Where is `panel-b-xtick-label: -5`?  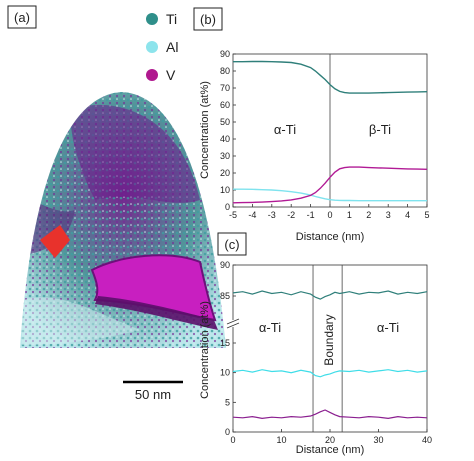
panel-b-xtick-label: -5 is located at coordinates (233, 215).